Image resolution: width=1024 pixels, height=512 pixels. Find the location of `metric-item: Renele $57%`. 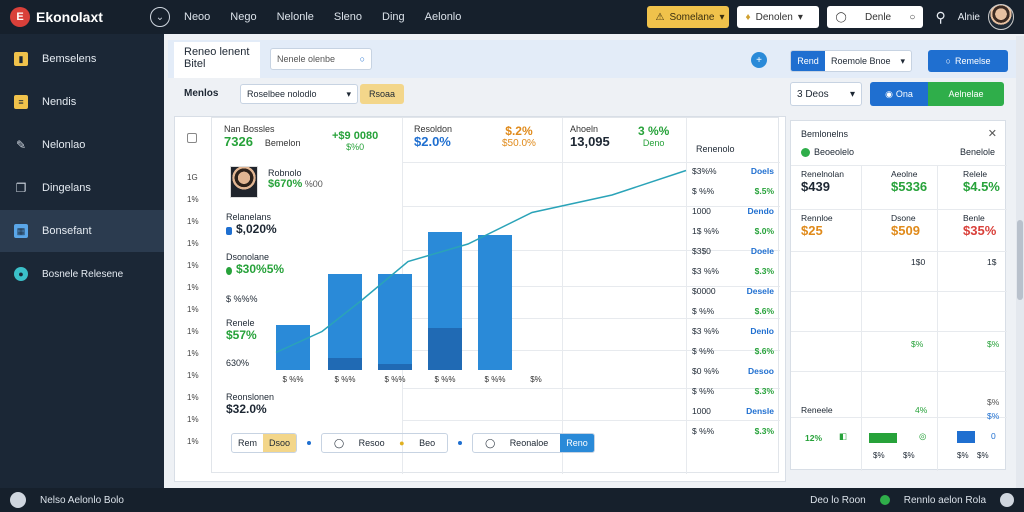

metric-item: Renele $57% is located at coordinates (241, 330).